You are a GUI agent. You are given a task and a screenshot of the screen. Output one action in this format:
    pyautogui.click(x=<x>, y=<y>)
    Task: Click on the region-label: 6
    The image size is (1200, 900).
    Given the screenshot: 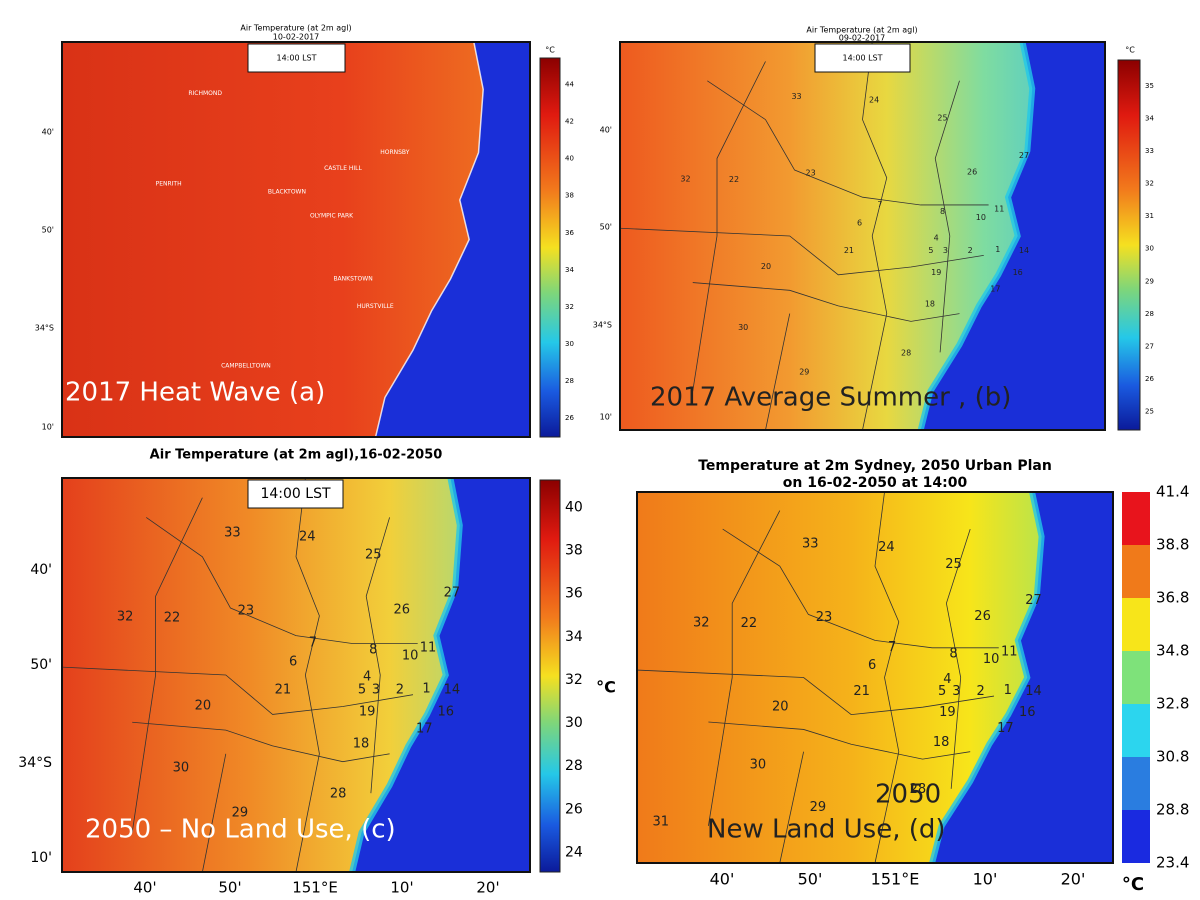 What is the action you would take?
    pyautogui.click(x=859, y=223)
    